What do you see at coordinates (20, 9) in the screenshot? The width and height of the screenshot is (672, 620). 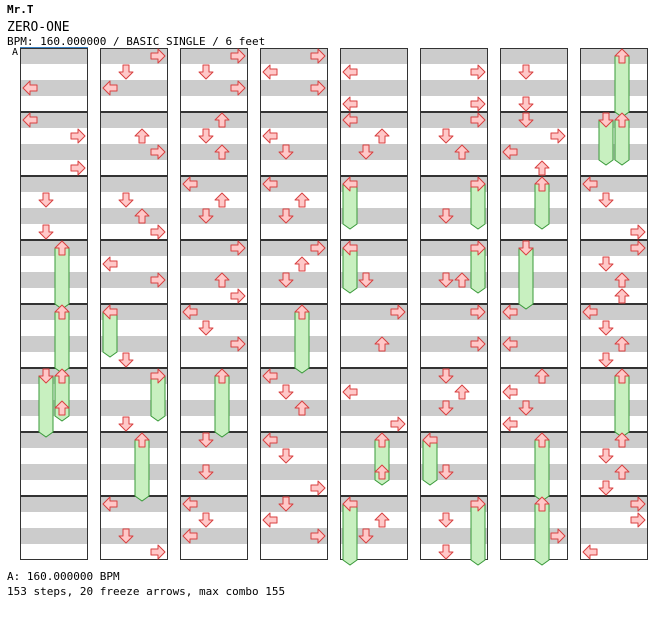 I see `artist-name: Mr.T` at bounding box center [20, 9].